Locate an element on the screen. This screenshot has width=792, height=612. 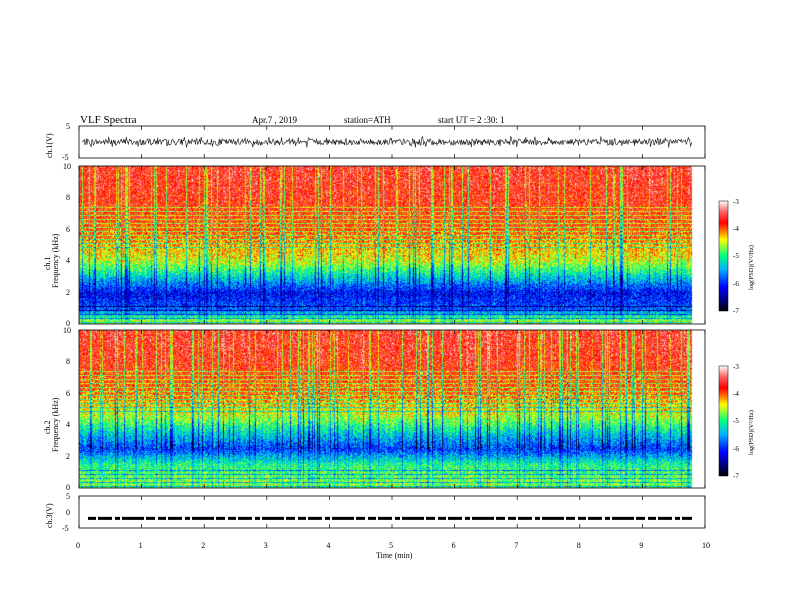
x-tick-label-0: 0 is located at coordinates (78, 545).